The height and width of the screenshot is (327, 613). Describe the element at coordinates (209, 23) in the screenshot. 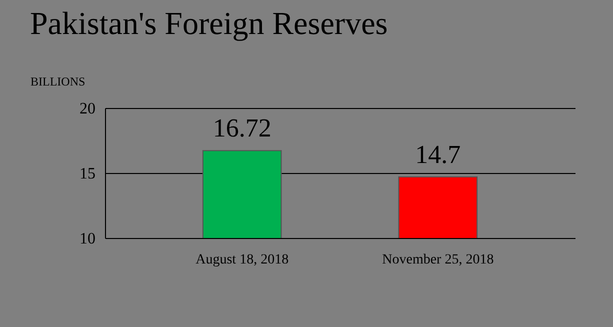

I see `chart-title: Pakistan's Foreign Reserves` at that location.